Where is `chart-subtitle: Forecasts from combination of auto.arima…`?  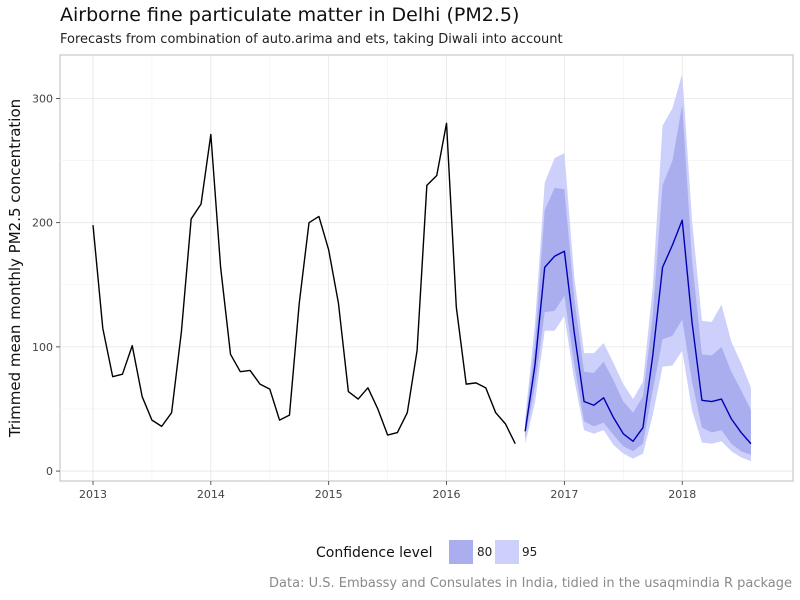 chart-subtitle: Forecasts from combination of auto.arima… is located at coordinates (311, 39).